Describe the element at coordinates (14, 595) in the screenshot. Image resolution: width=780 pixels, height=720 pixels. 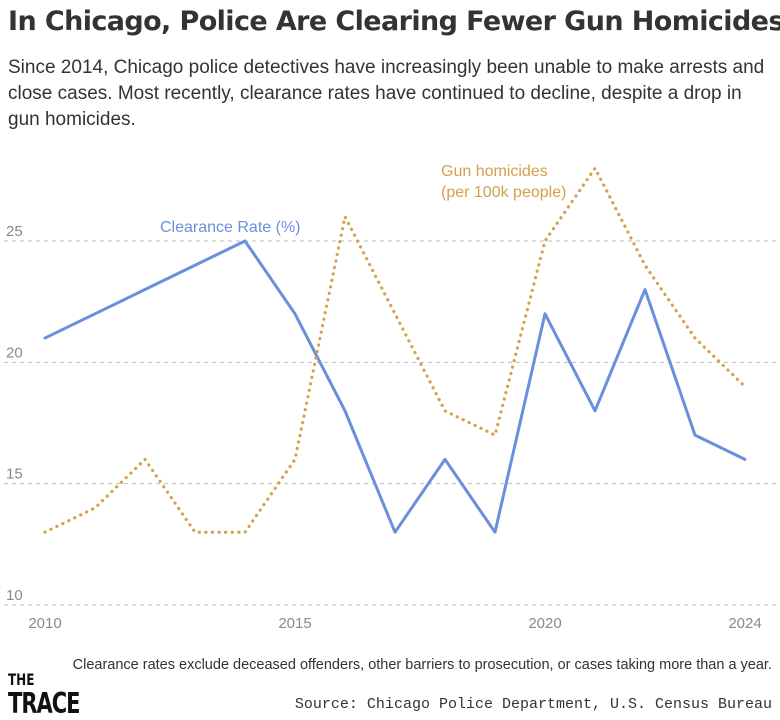
I see `y-tick-label: 10` at that location.